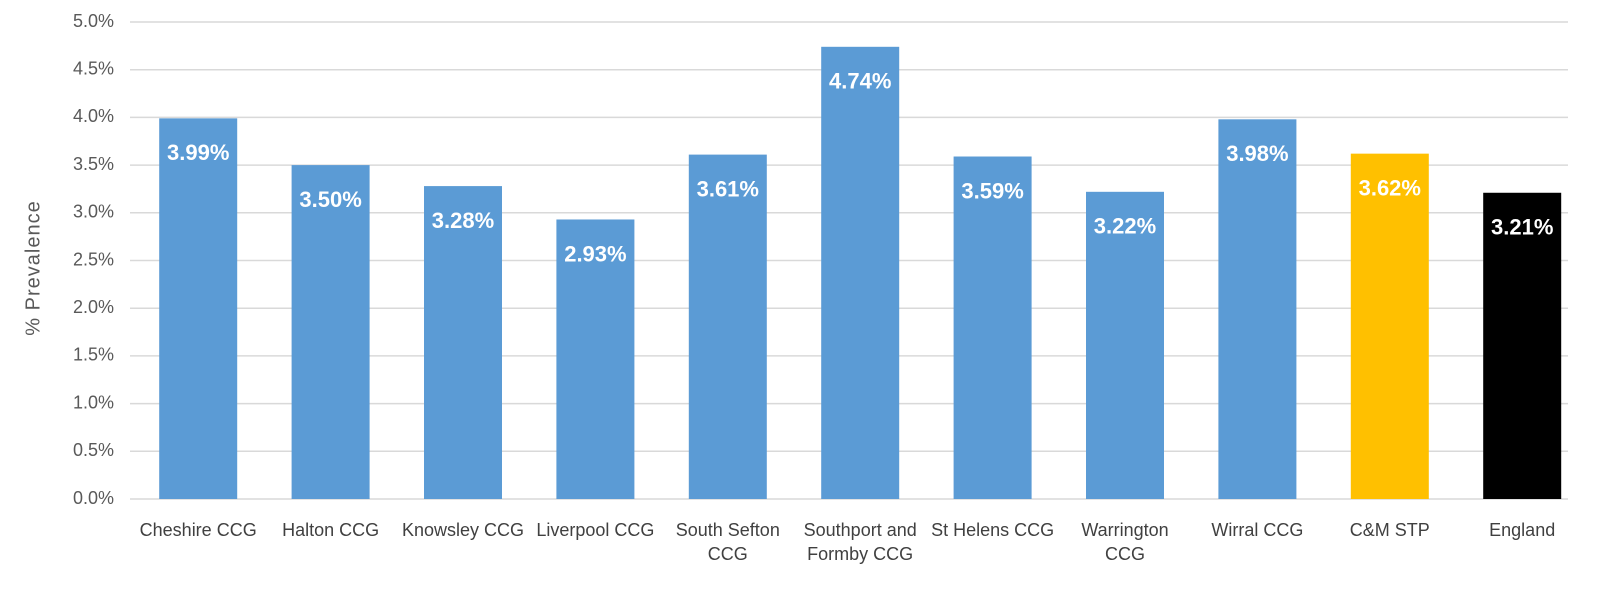 Image resolution: width=1623 pixels, height=593 pixels. Describe the element at coordinates (1257, 153) in the screenshot. I see `data-label: 3.98%` at that location.